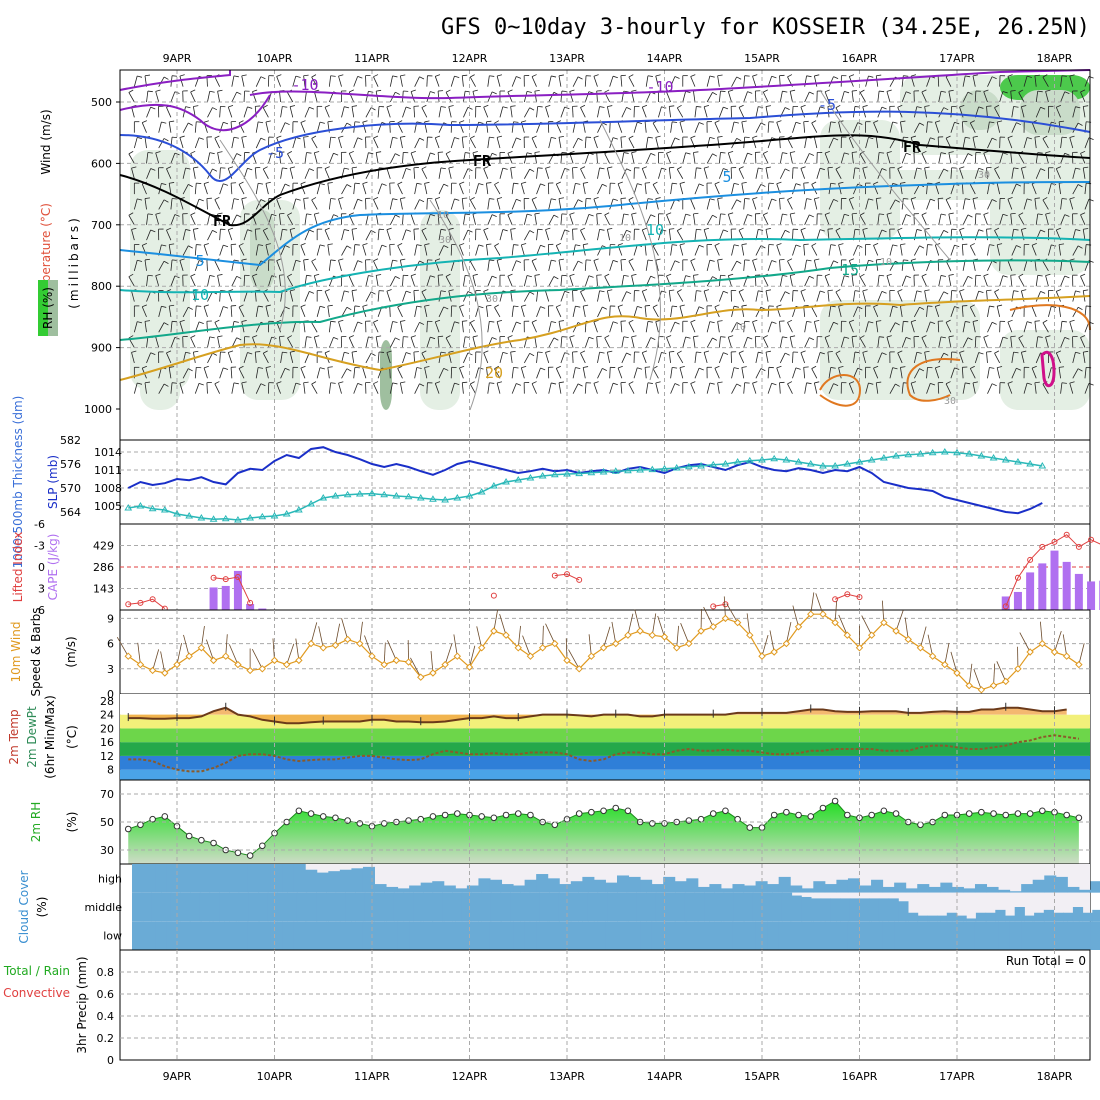  Describe the element at coordinates (585, 486) in the screenshot. I see `thickness-line` at that location.